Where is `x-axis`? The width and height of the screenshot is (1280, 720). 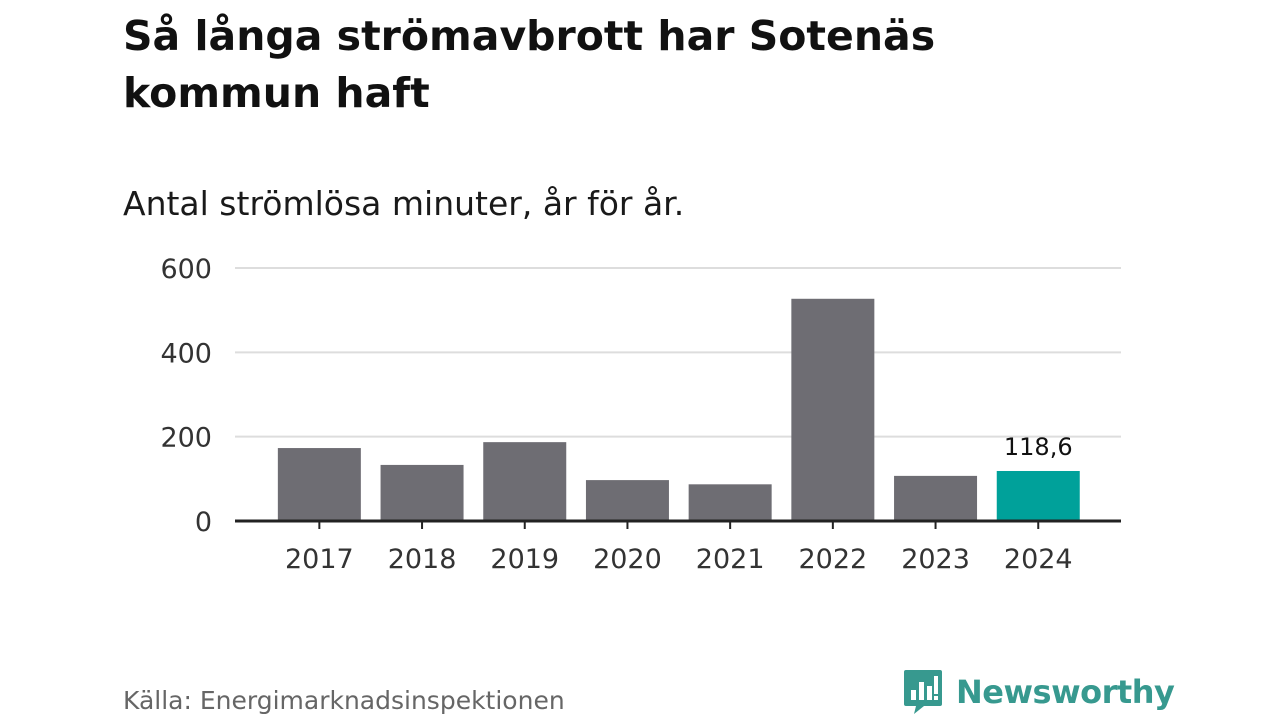 x-axis is located at coordinates (678, 524).